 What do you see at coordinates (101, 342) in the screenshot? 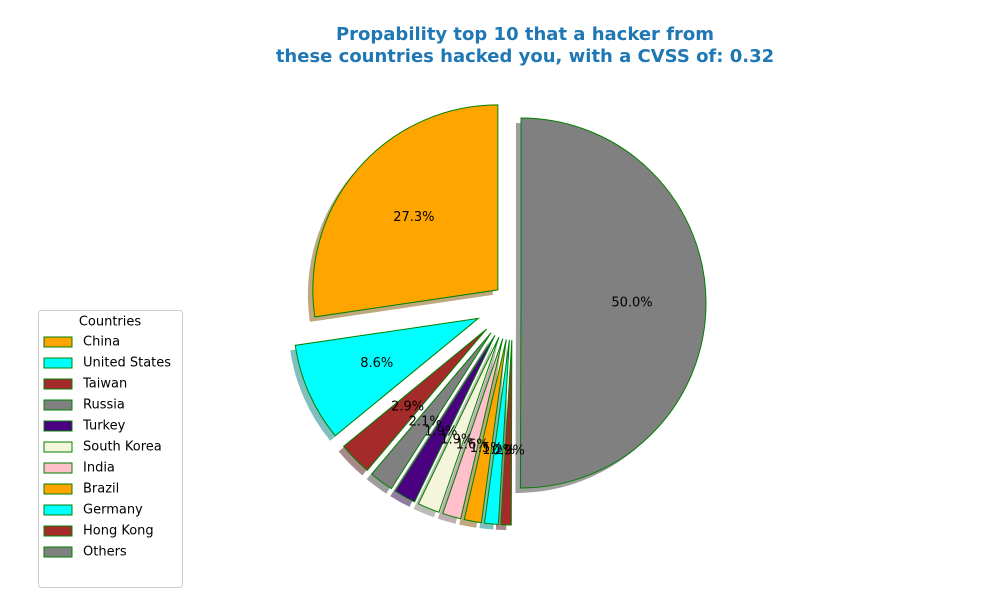
I see `legend-label: China` at bounding box center [101, 342].